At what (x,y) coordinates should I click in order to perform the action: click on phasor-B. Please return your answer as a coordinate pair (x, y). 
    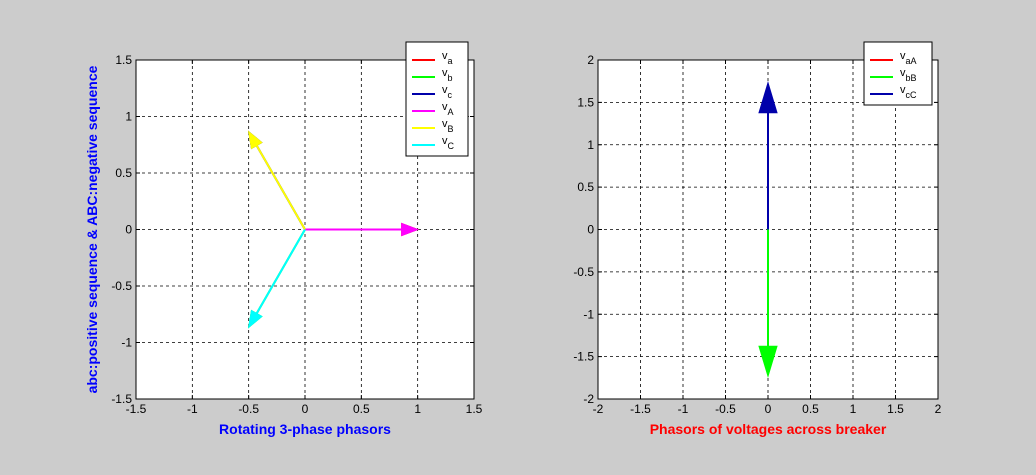
    Looking at the image, I should click on (280, 186).